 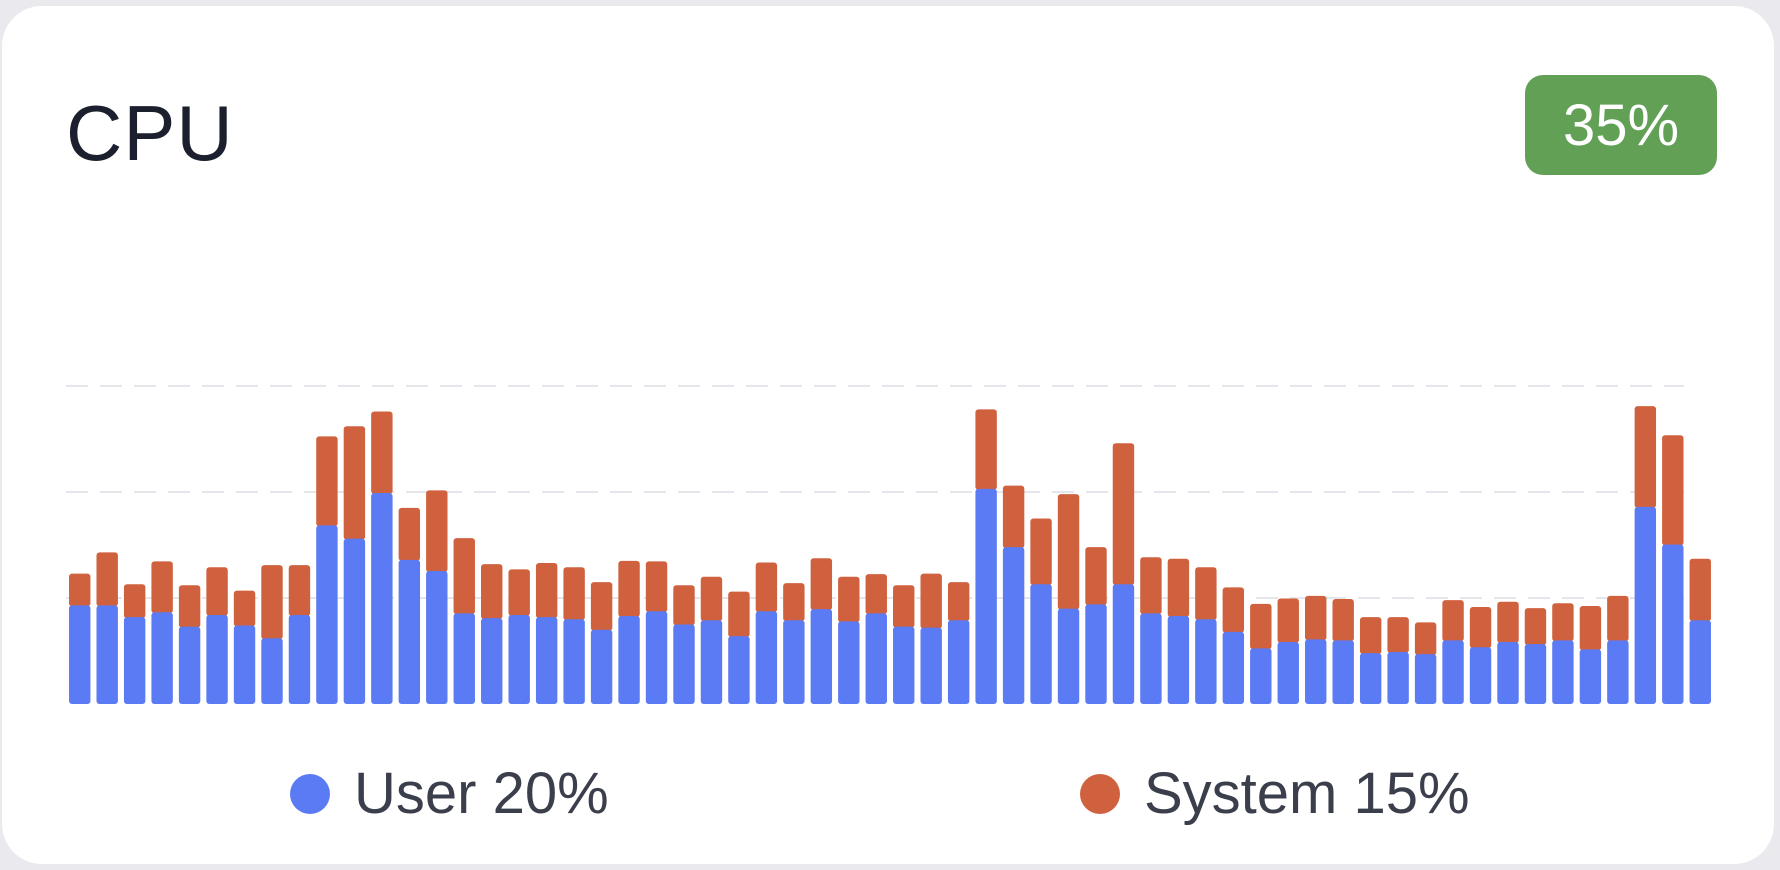 I want to click on legend-item-system: System 15%, so click(x=1275, y=793).